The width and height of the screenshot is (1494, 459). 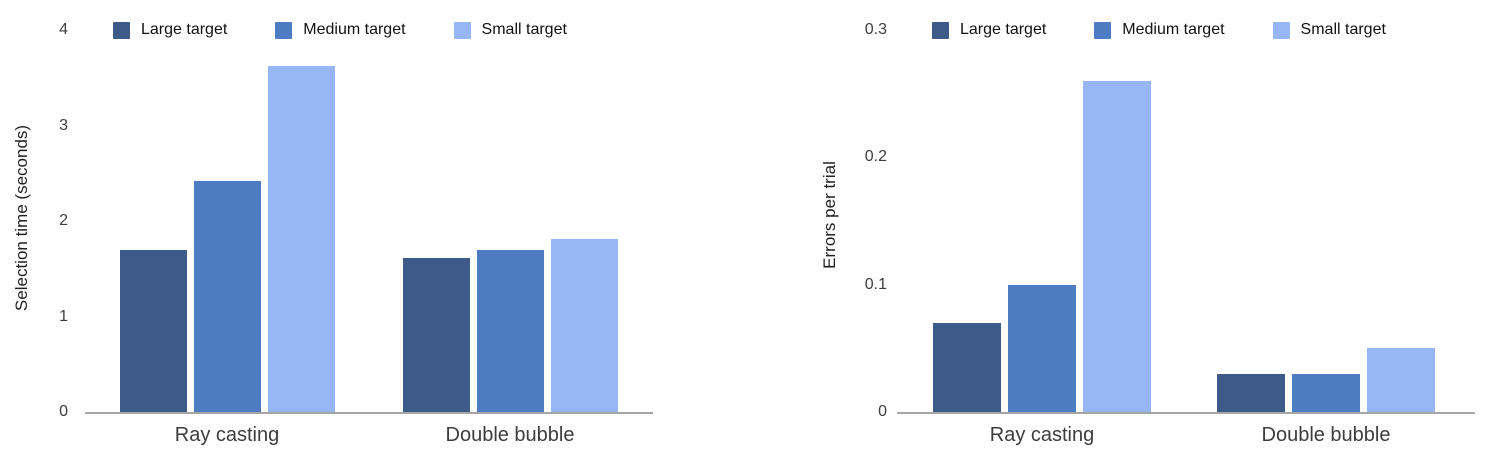 What do you see at coordinates (63, 125) in the screenshot?
I see `y-tick-label: 3` at bounding box center [63, 125].